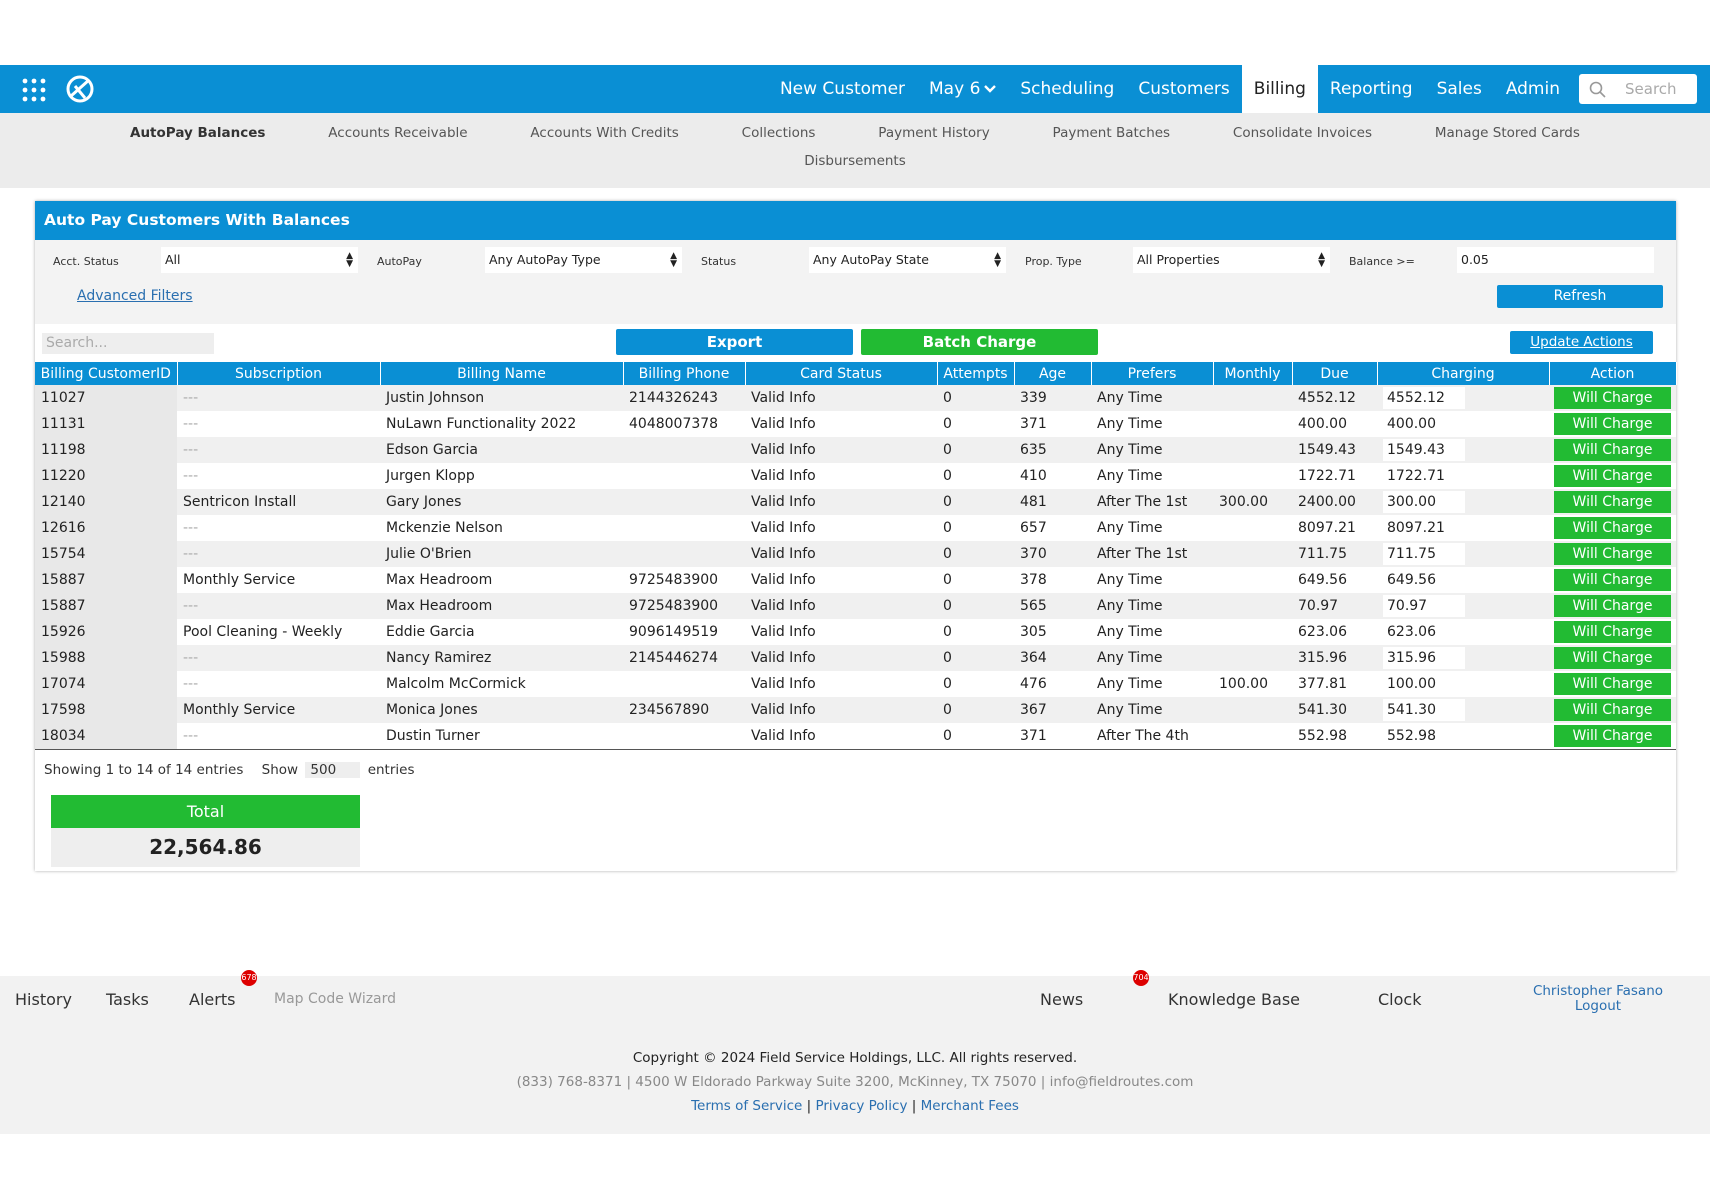 This screenshot has width=1710, height=1200. I want to click on sub-nav-item: AutoPay Balances, so click(198, 133).